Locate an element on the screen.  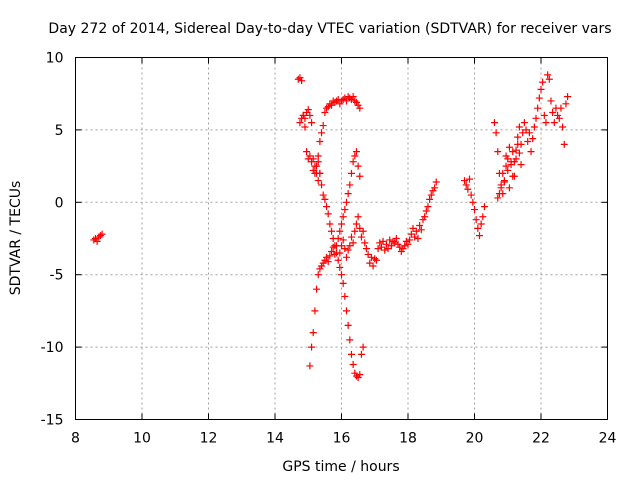
x-tick-label: 16 is located at coordinates (342, 439).